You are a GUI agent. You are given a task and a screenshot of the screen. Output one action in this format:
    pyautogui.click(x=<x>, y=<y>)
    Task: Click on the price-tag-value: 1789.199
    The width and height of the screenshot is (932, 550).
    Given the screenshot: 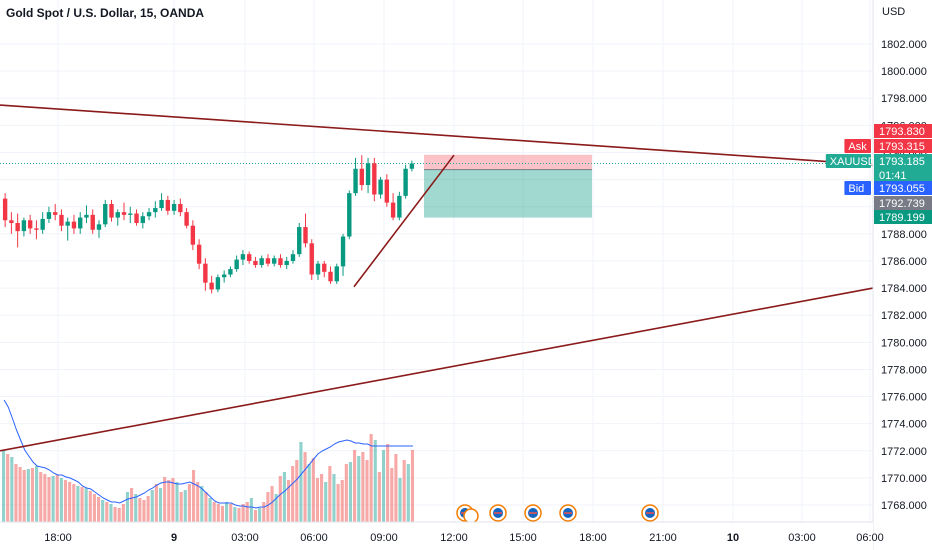 What is the action you would take?
    pyautogui.click(x=902, y=218)
    